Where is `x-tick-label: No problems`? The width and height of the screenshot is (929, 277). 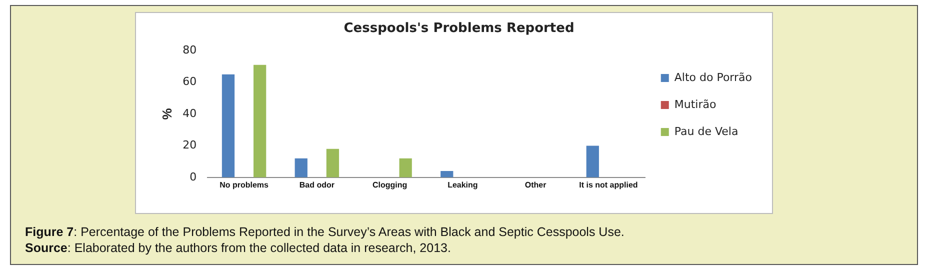 x-tick-label: No problems is located at coordinates (245, 185).